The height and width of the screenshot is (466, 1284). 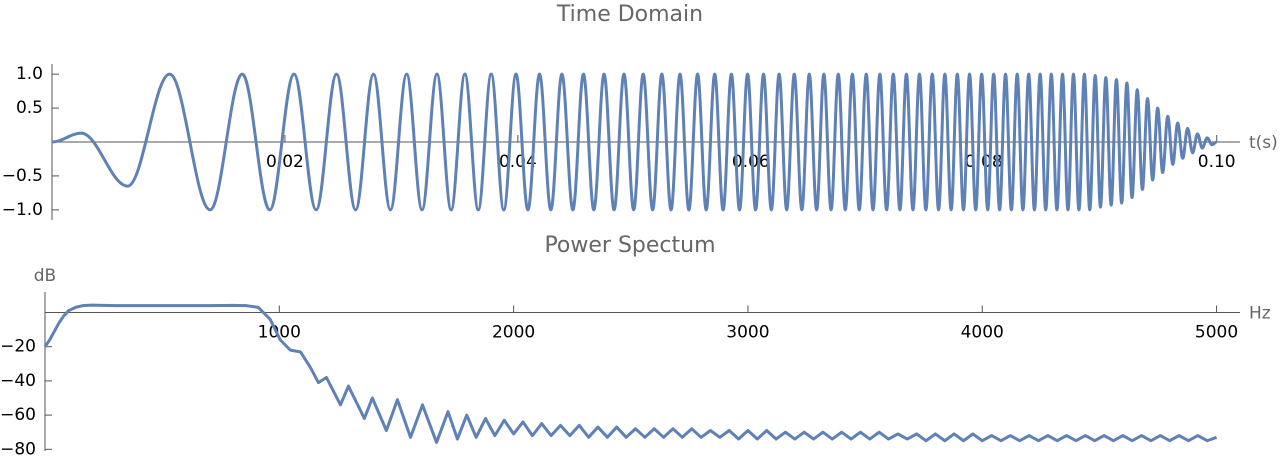 I want to click on y-tick-label: −20, so click(x=18, y=347).